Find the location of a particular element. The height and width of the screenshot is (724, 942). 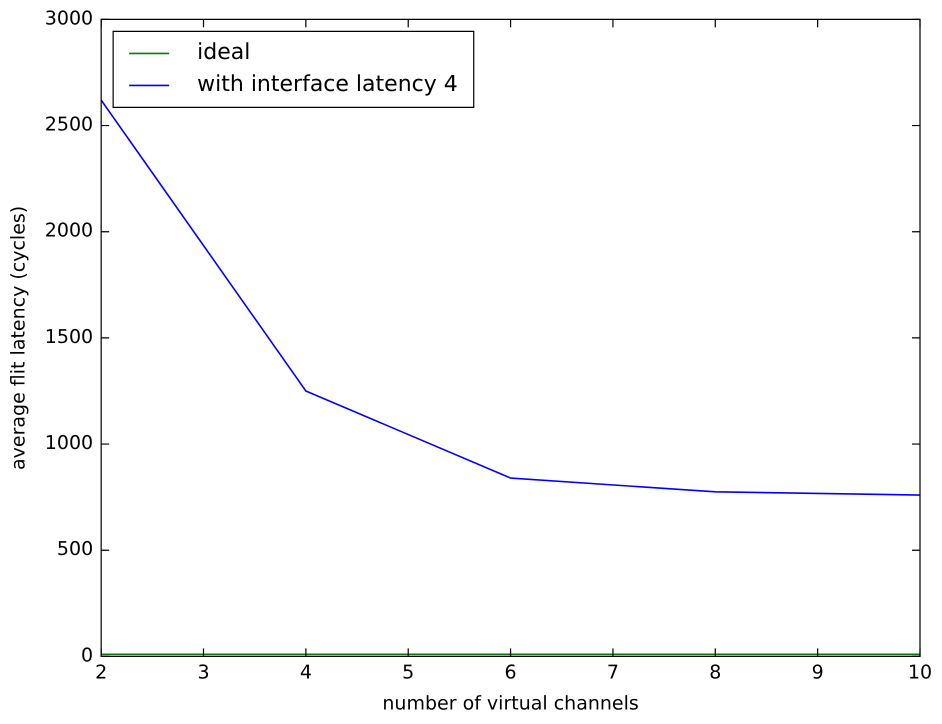

y-axis-title: average flit latency (cycles) is located at coordinates (18, 338).